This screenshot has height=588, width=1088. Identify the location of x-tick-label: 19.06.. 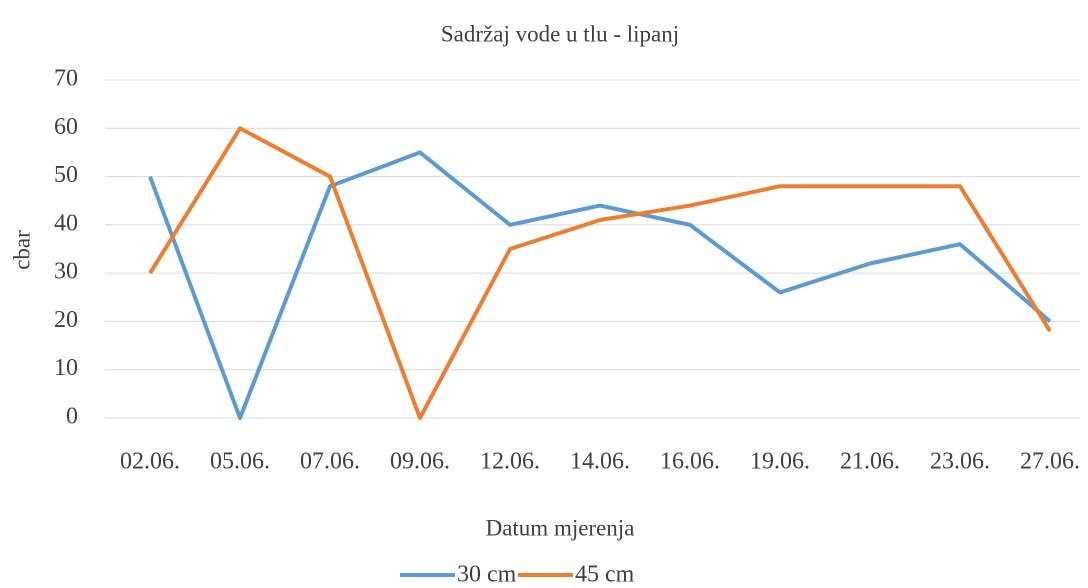
(780, 462).